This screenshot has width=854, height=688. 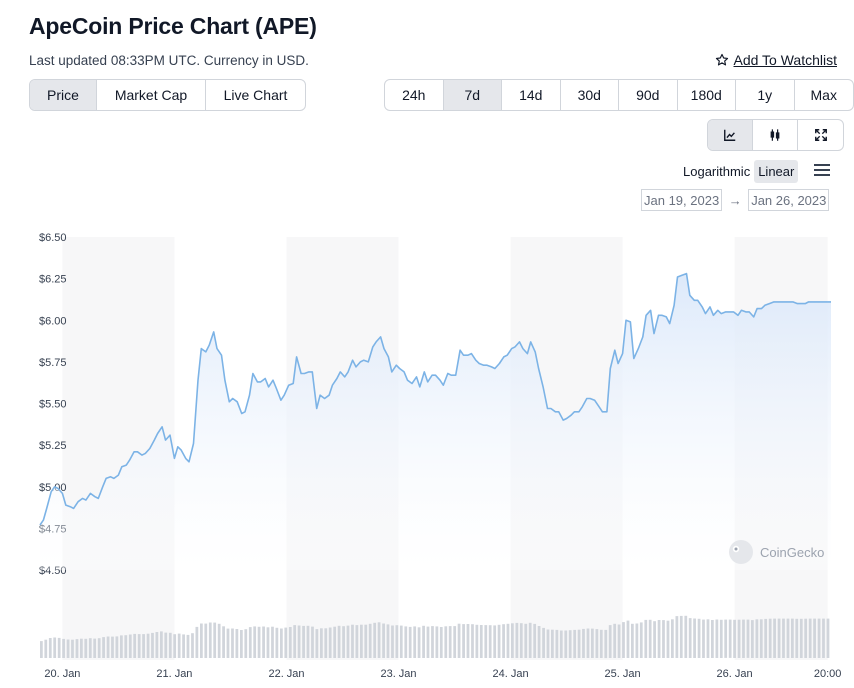 I want to click on coingecko-watermark: CoinGecko, so click(x=776, y=552).